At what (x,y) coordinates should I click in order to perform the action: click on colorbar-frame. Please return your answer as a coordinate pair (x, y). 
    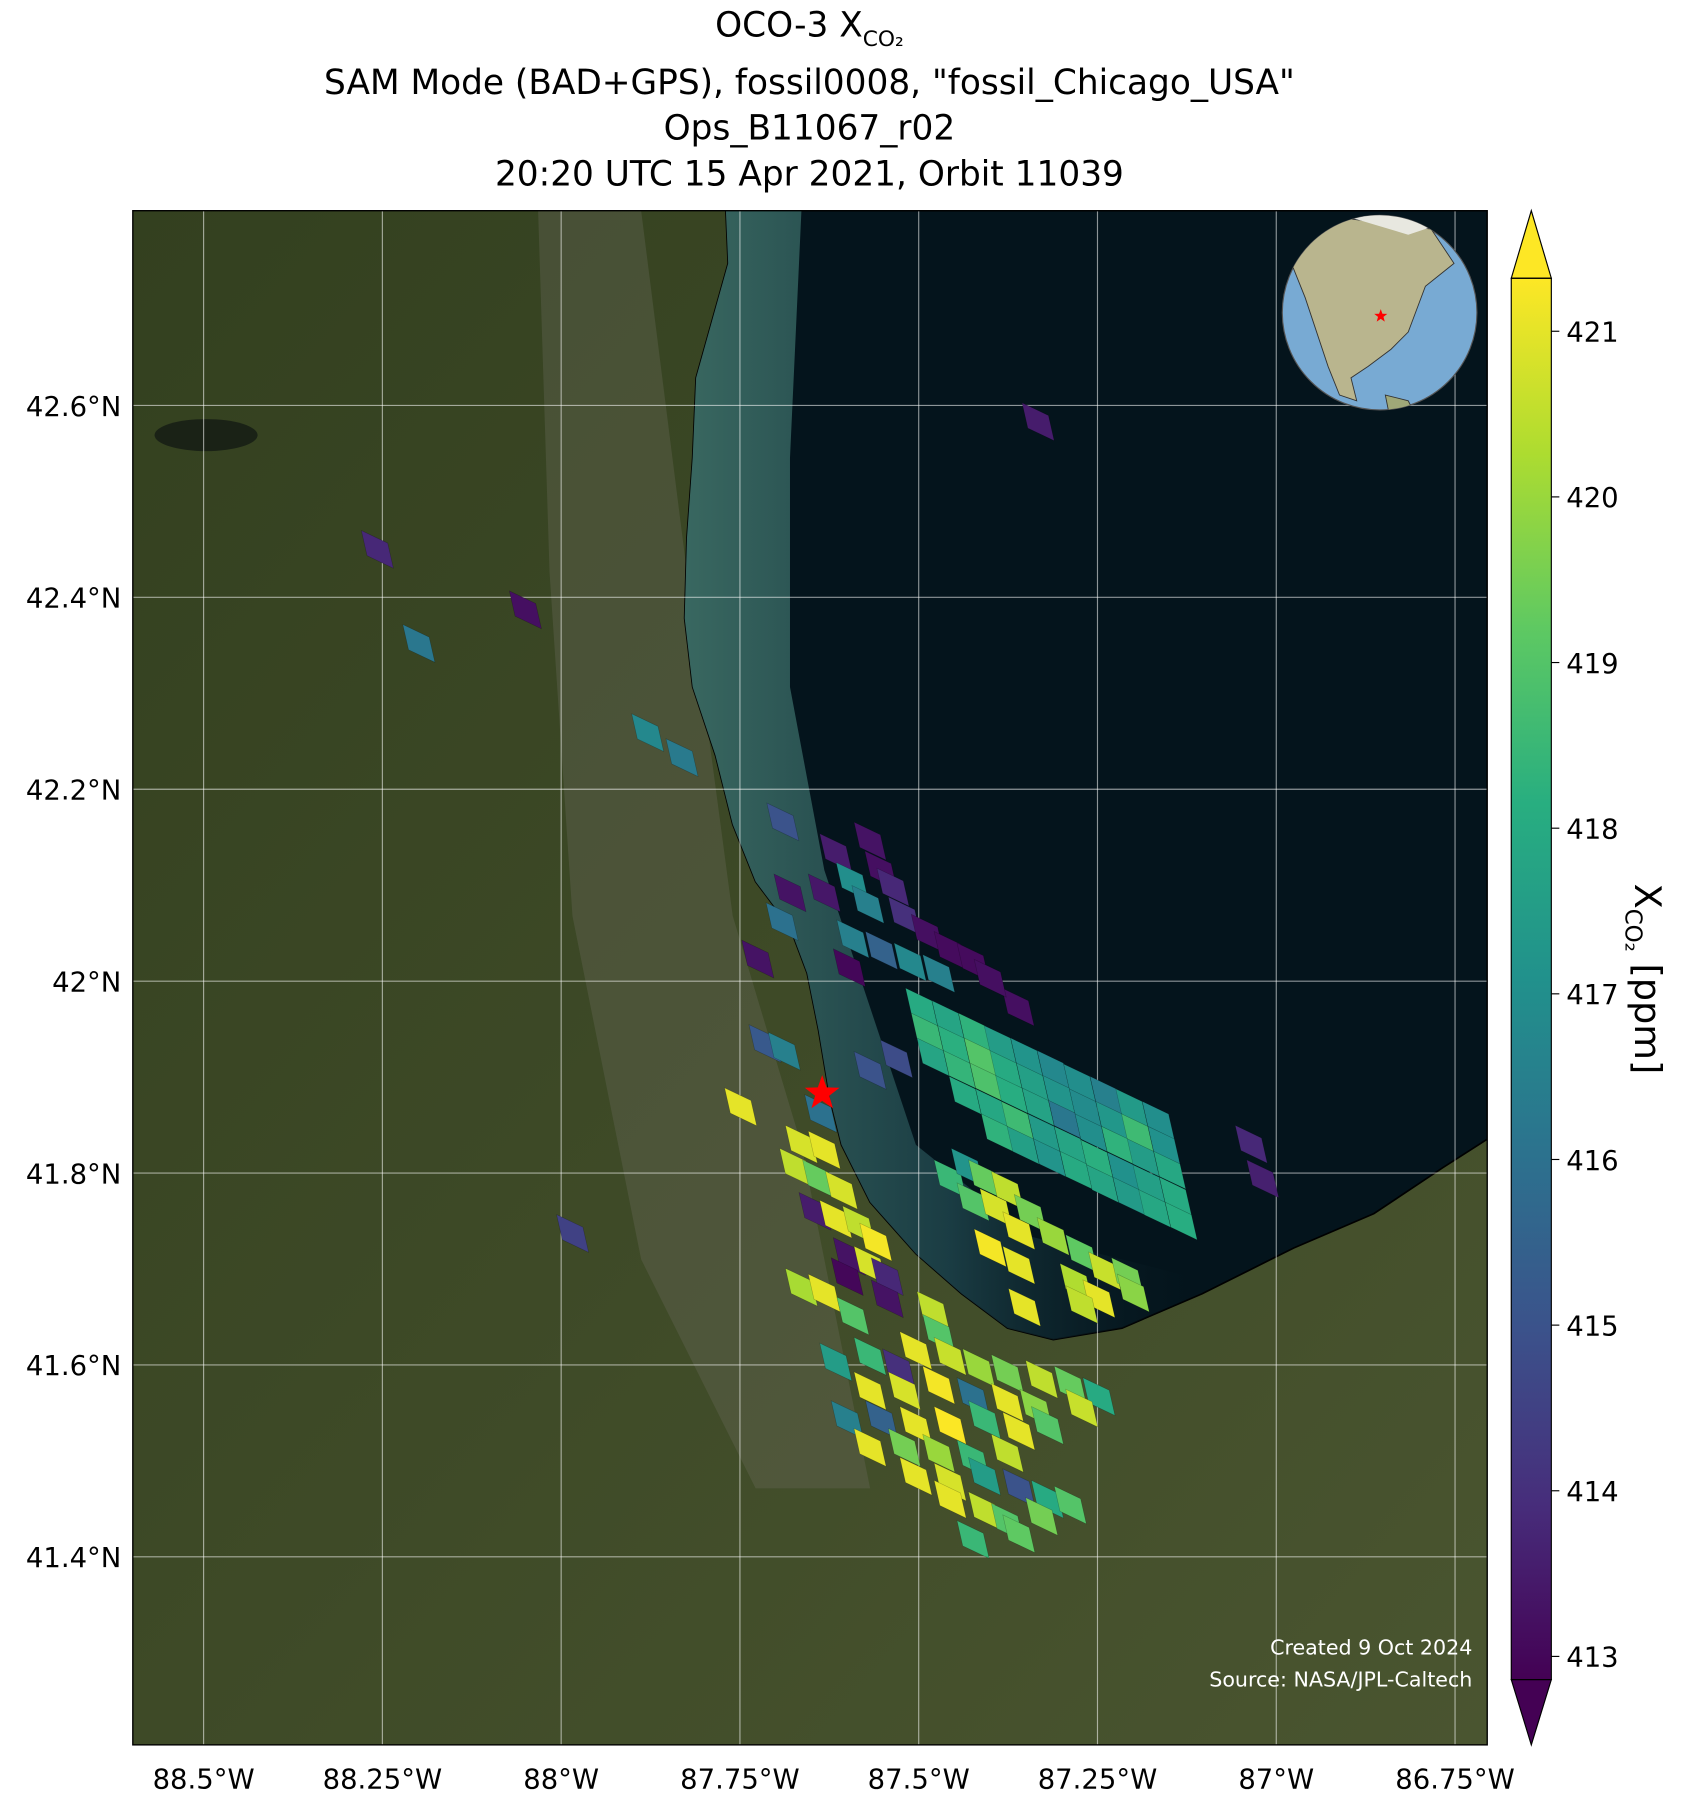
    Looking at the image, I should click on (1531, 979).